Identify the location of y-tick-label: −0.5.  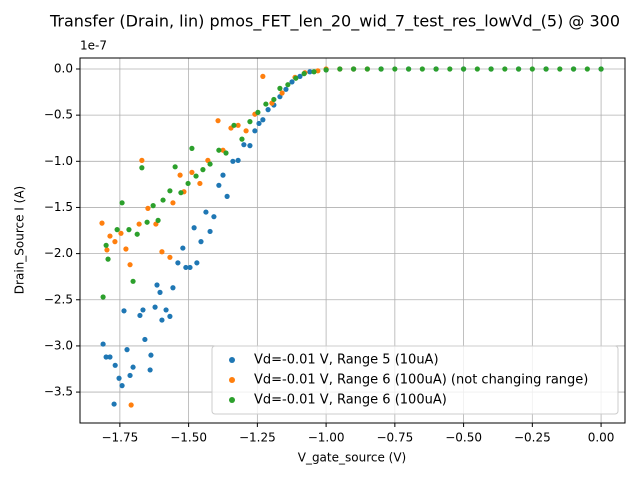
(58, 115).